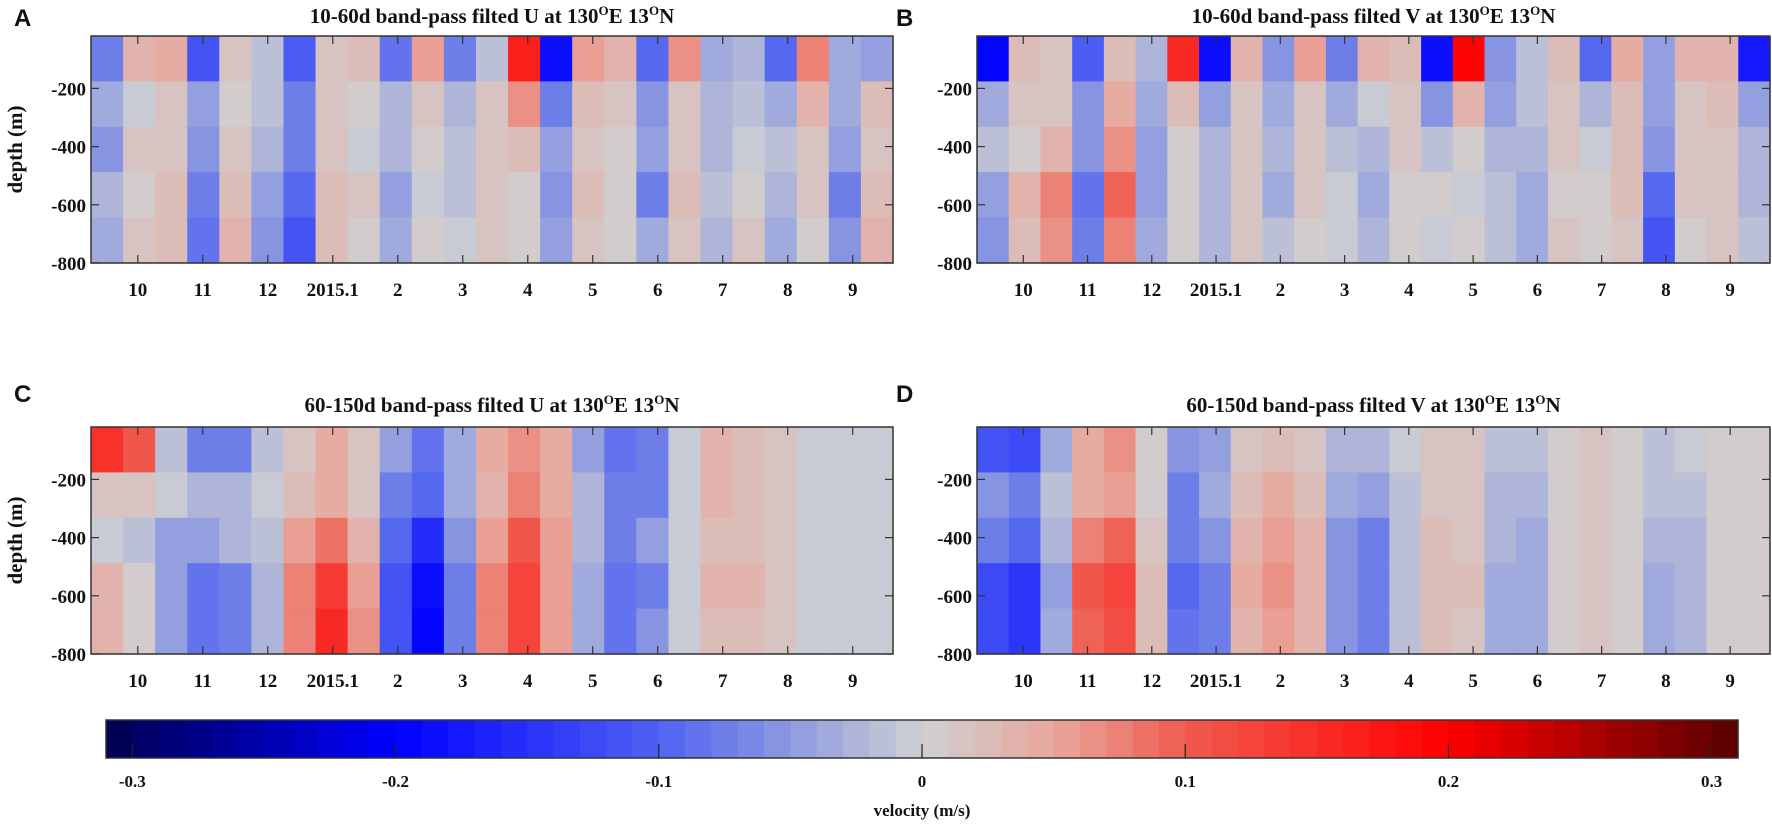  What do you see at coordinates (954, 206) in the screenshot?
I see `y-tick-label: -600` at bounding box center [954, 206].